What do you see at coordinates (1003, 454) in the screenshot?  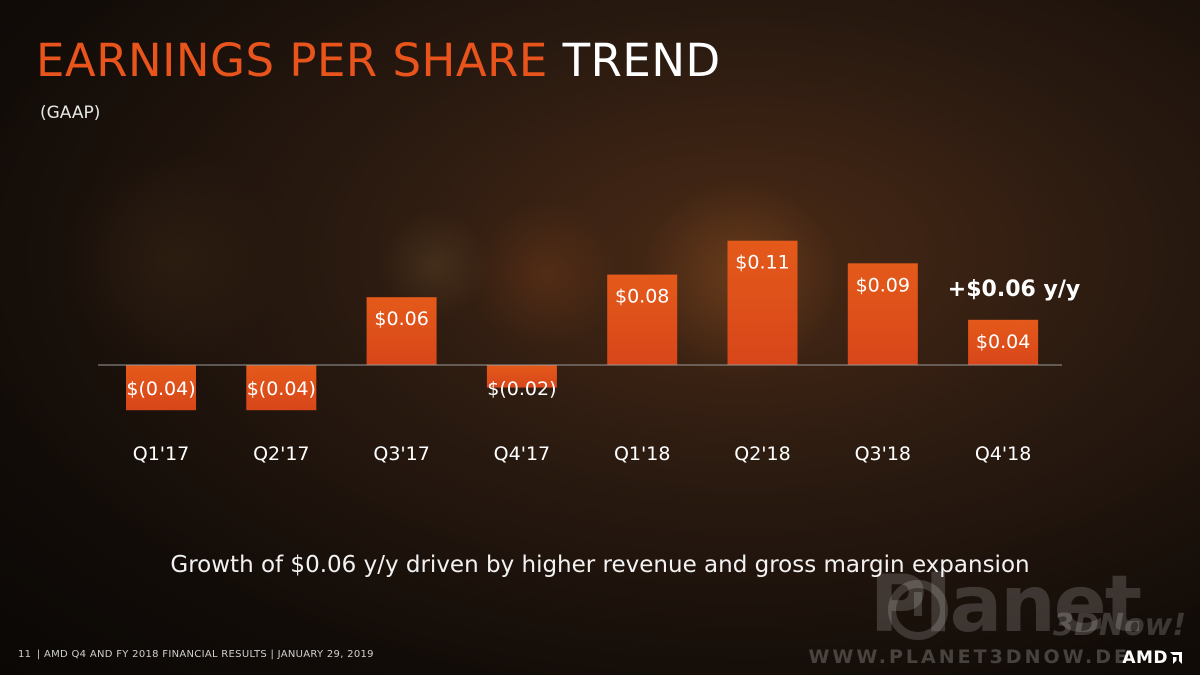 I see `category-tick-label: Q4'18` at bounding box center [1003, 454].